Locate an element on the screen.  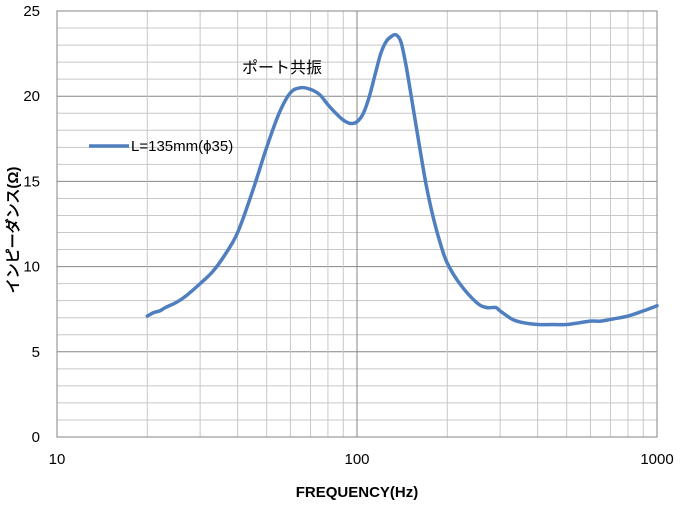
x-tick-label: 10 is located at coordinates (57, 459).